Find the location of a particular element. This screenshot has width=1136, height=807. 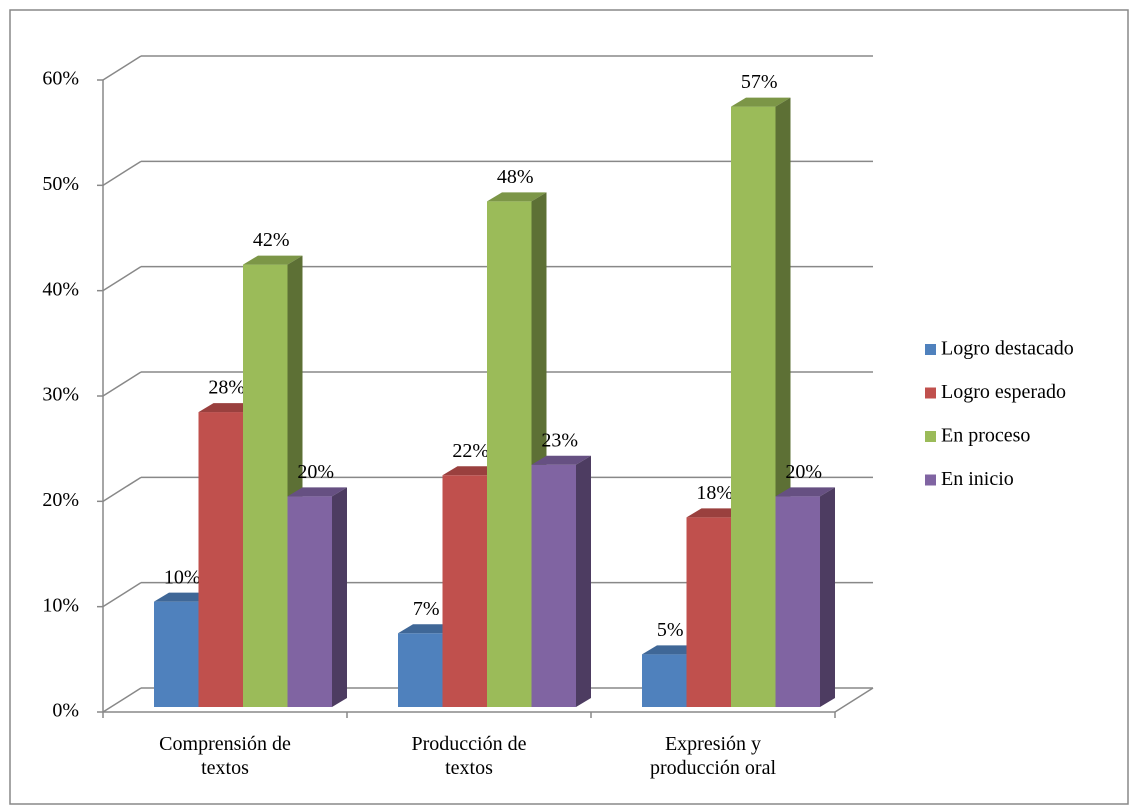

x-tick-label: Comprensión de textos is located at coordinates (225, 756).